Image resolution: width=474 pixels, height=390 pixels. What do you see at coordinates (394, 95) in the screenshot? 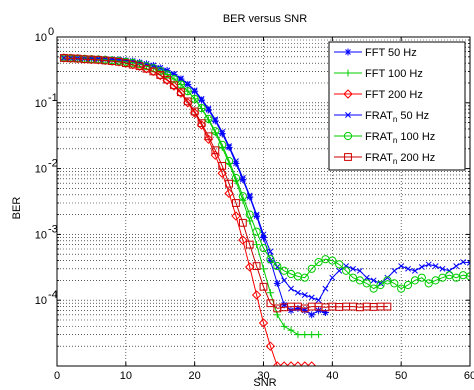
I see `legend-label-main: FFT 200 Hz` at bounding box center [394, 95].